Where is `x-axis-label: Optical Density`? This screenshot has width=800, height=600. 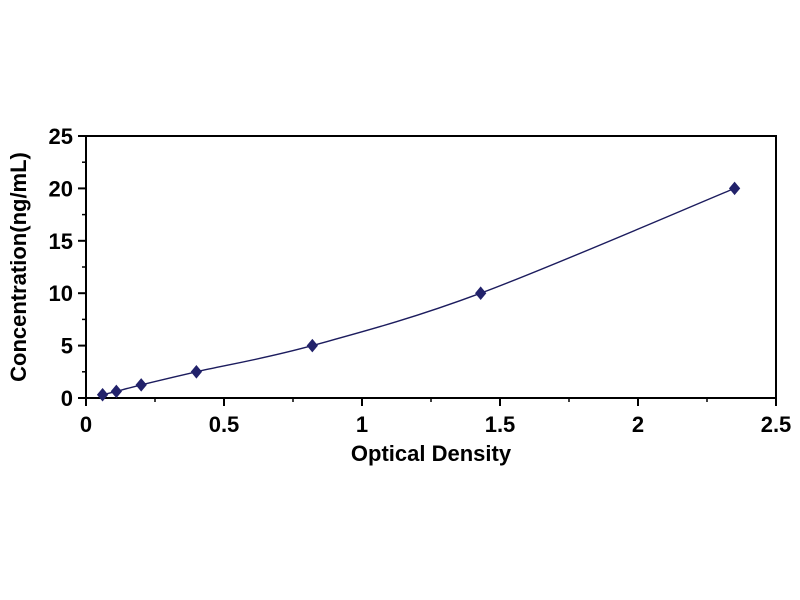
x-axis-label: Optical Density is located at coordinates (431, 453).